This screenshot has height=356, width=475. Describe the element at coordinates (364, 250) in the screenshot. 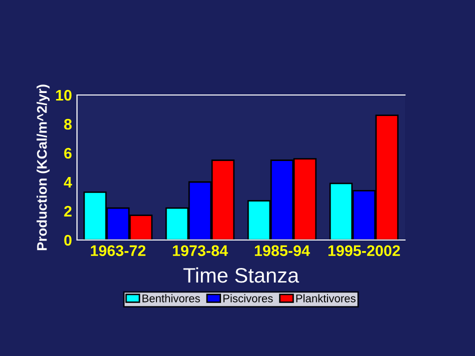

I see `x-tick-label: 1995-2002` at that location.